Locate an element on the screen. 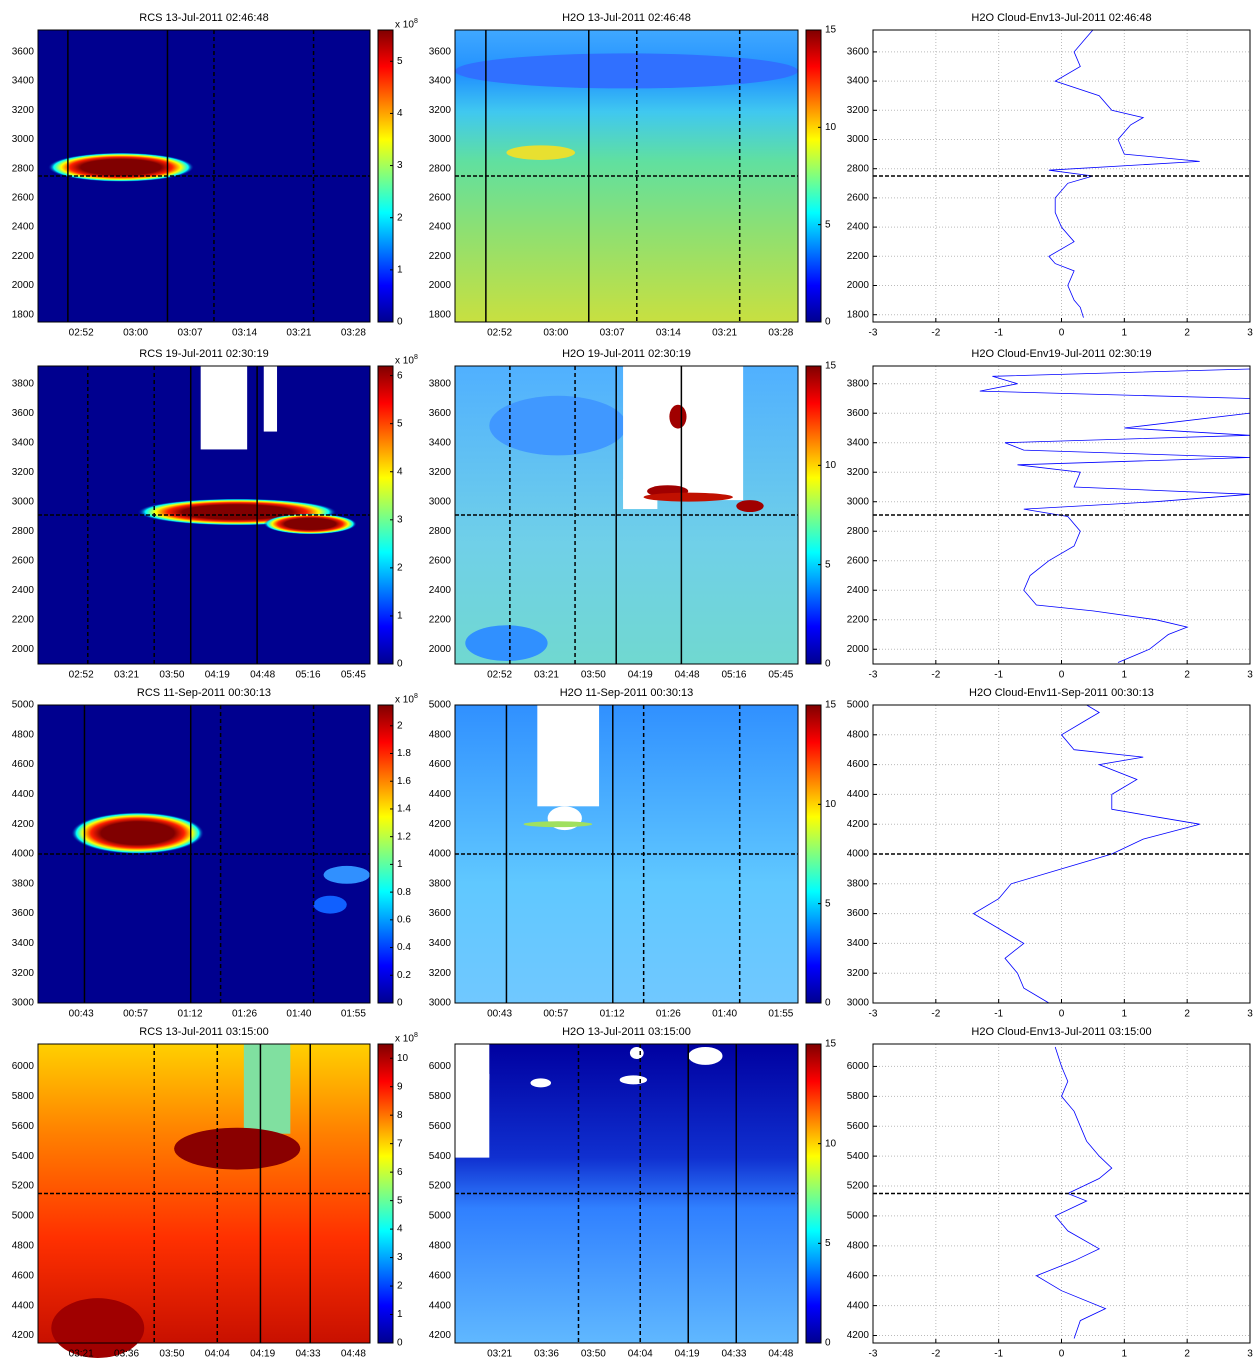  x-tick-label: 01:12 is located at coordinates (612, 1014).